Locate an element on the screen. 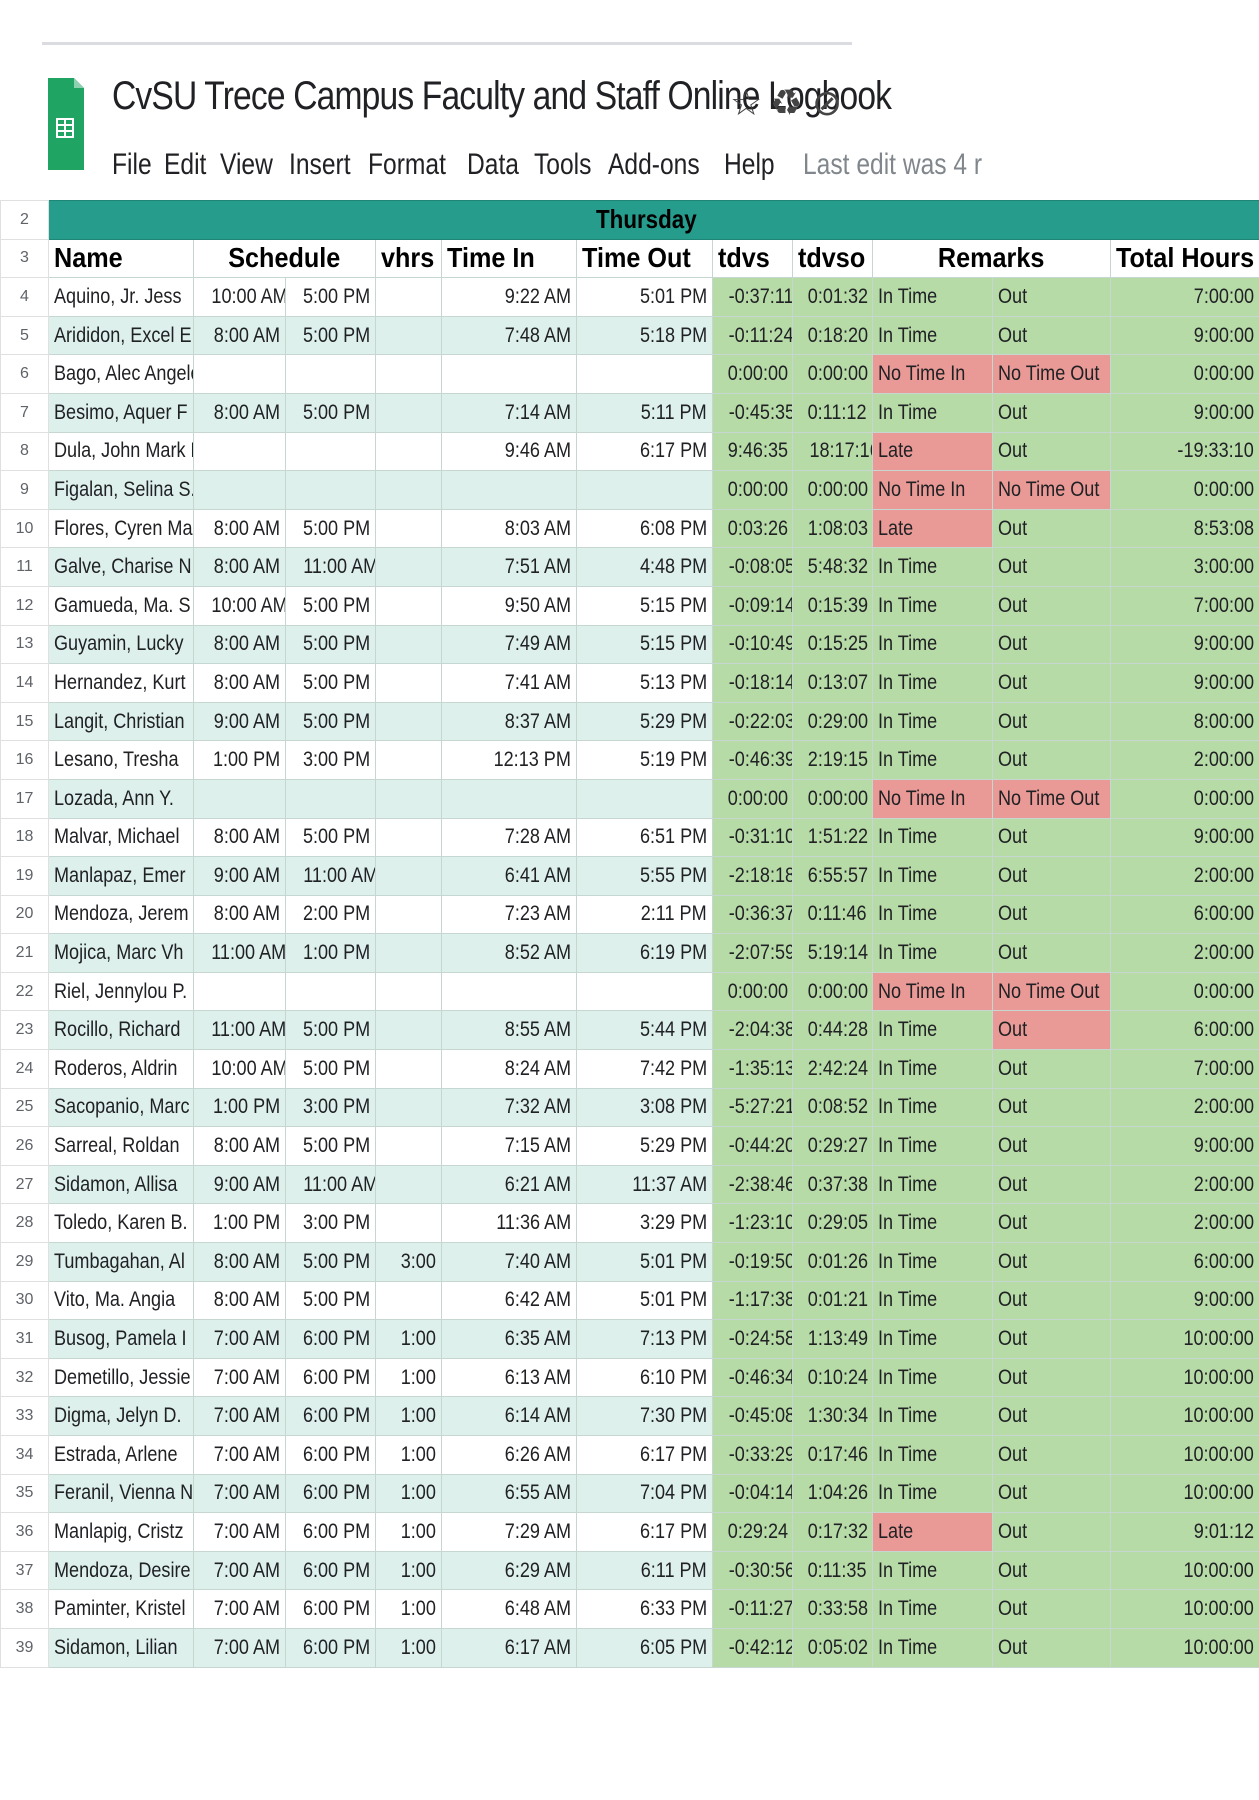 This screenshot has height=1800, width=1259. row-header: 14 is located at coordinates (24, 683).